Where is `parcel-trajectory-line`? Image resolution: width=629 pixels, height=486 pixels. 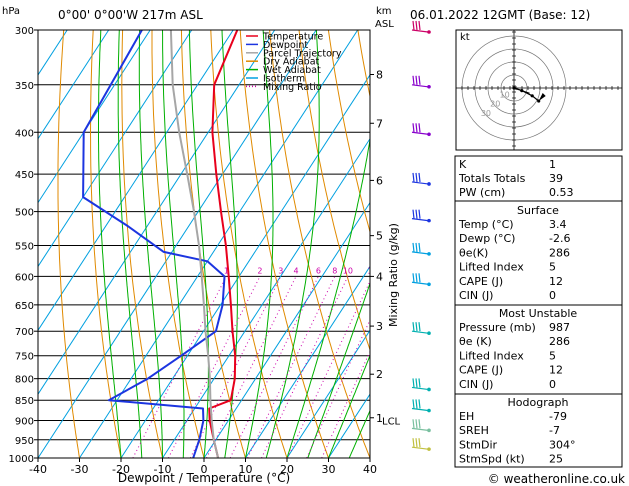 parcel-trajectory-line is located at coordinates (194, 244).